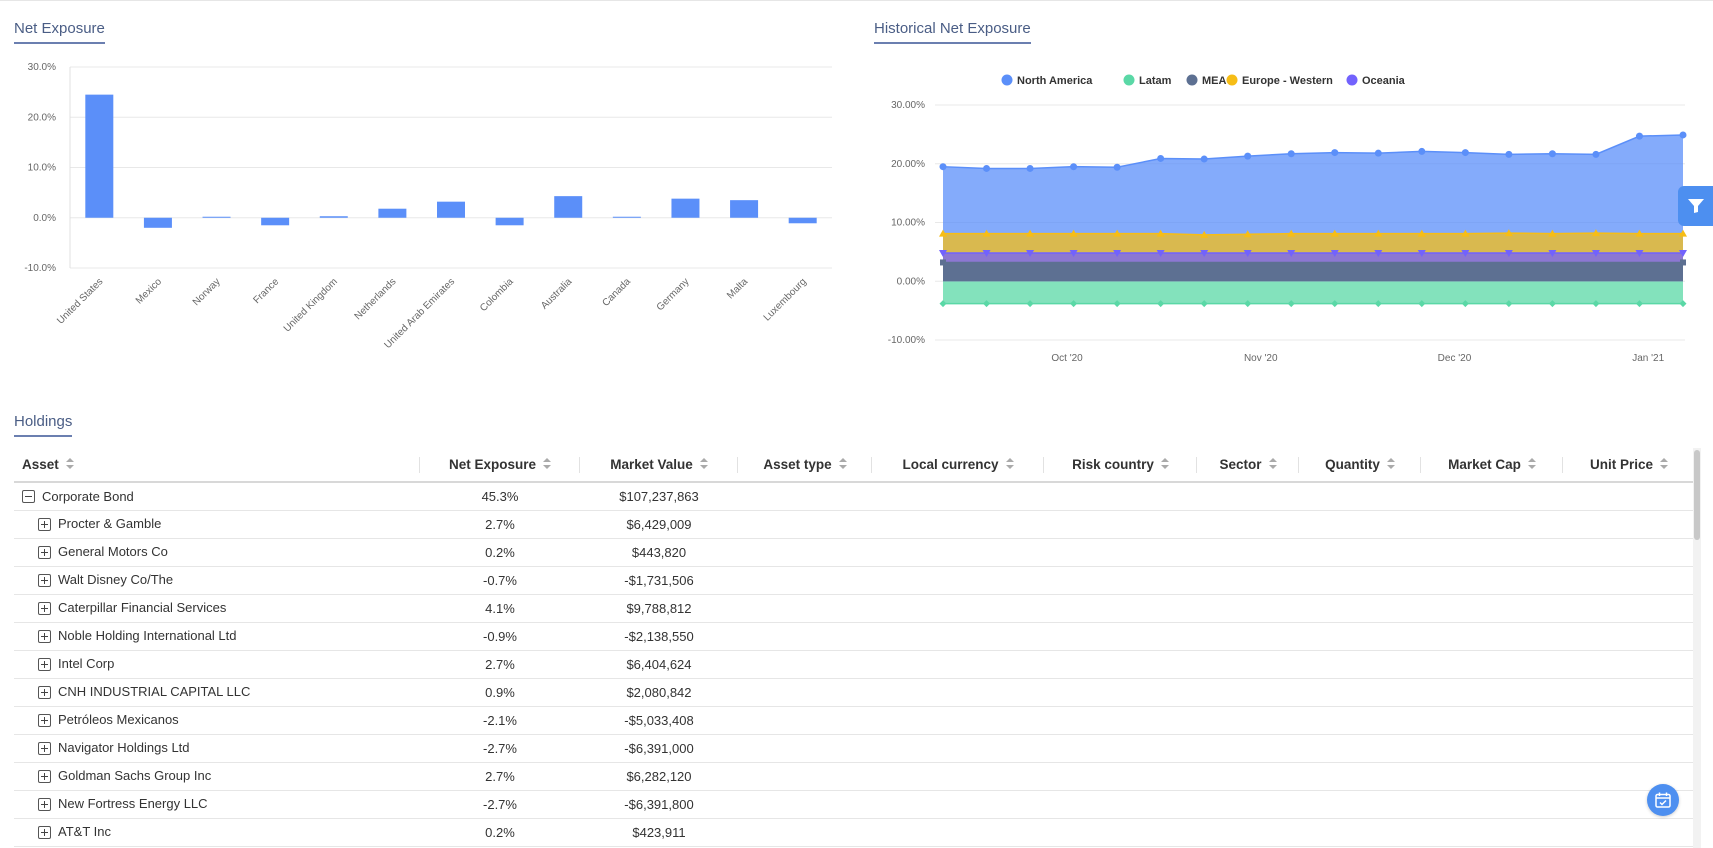  Describe the element at coordinates (854, 776) in the screenshot. I see `table-row: Goldman Sachs Group Inc 2.7% $6,282,120` at that location.